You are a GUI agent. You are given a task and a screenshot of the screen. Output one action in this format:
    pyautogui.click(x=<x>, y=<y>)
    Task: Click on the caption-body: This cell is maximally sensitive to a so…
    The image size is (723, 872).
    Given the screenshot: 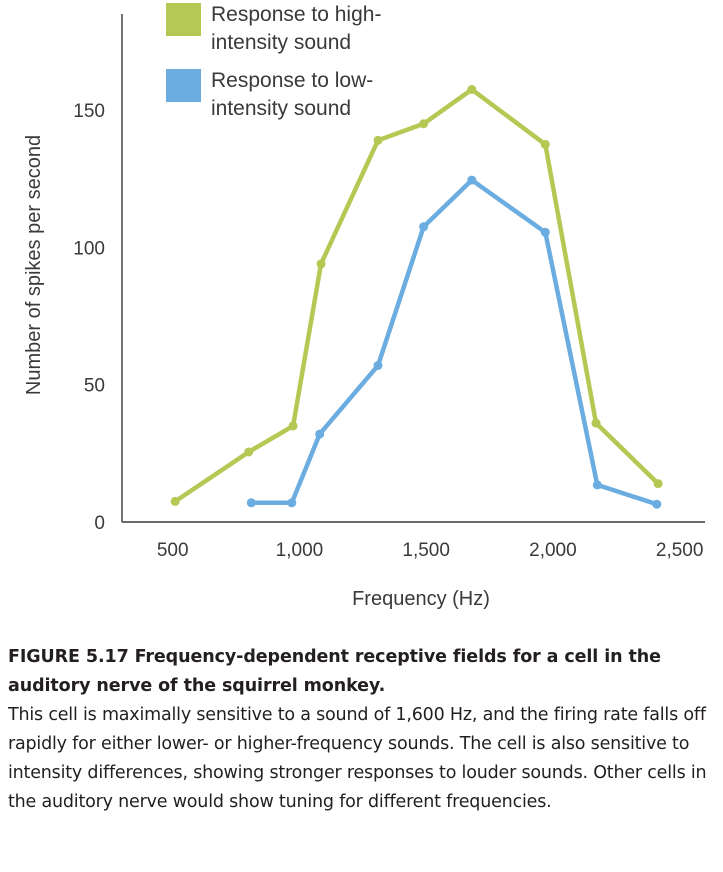 What is the action you would take?
    pyautogui.click(x=357, y=758)
    